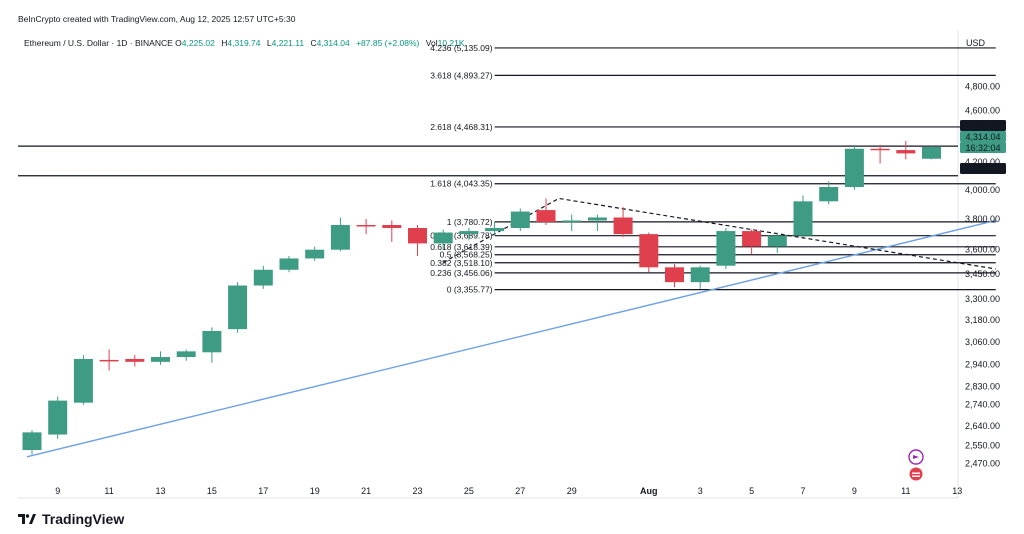  What do you see at coordinates (520, 491) in the screenshot?
I see `time-axis-tick: 27` at bounding box center [520, 491].